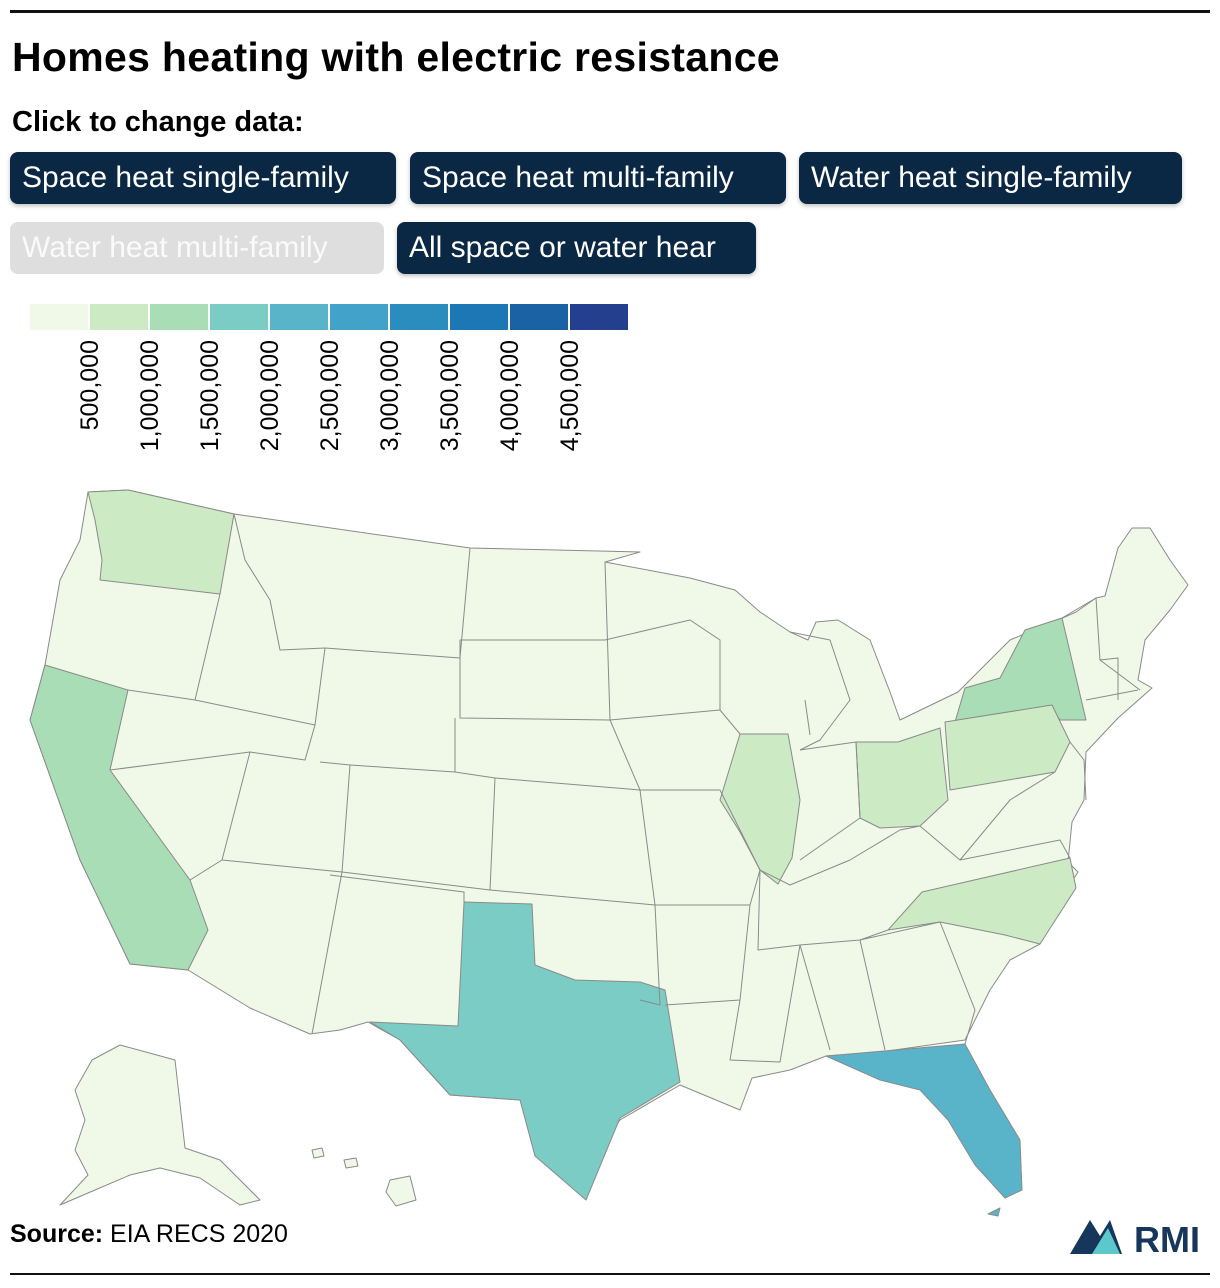 The image size is (1220, 1288). What do you see at coordinates (57, 1234) in the screenshot?
I see `source-label: Source:` at bounding box center [57, 1234].